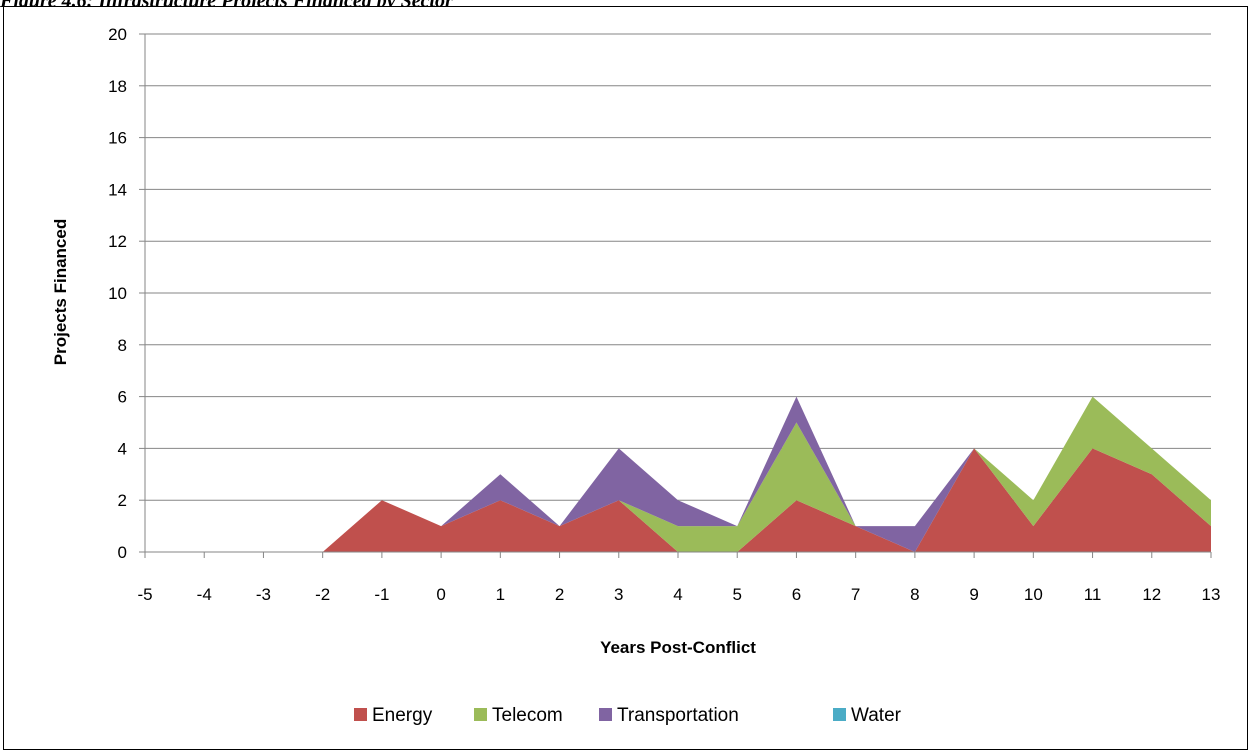 The width and height of the screenshot is (1253, 755). Describe the element at coordinates (527, 715) in the screenshot. I see `legend-label-telecom: Telecom` at that location.